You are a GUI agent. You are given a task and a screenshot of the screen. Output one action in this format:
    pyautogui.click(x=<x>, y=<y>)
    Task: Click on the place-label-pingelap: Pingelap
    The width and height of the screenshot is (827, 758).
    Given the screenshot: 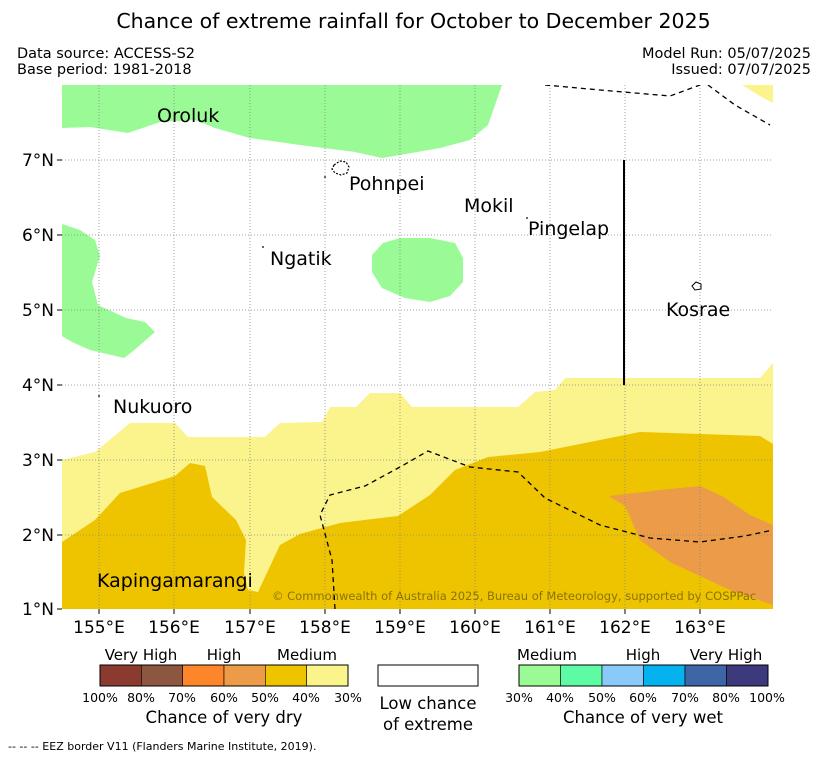 What is the action you would take?
    pyautogui.click(x=568, y=229)
    